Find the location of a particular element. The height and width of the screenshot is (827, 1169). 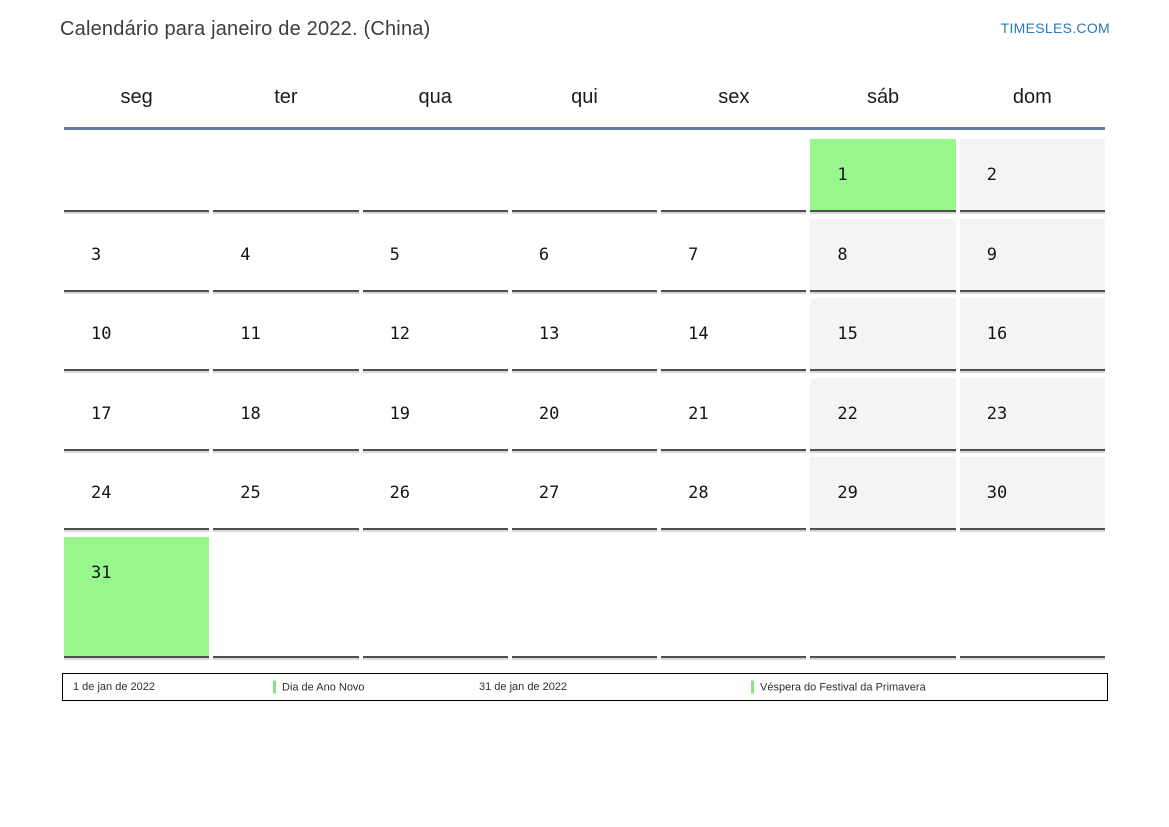

day-cell-31: 31 is located at coordinates (137, 597).